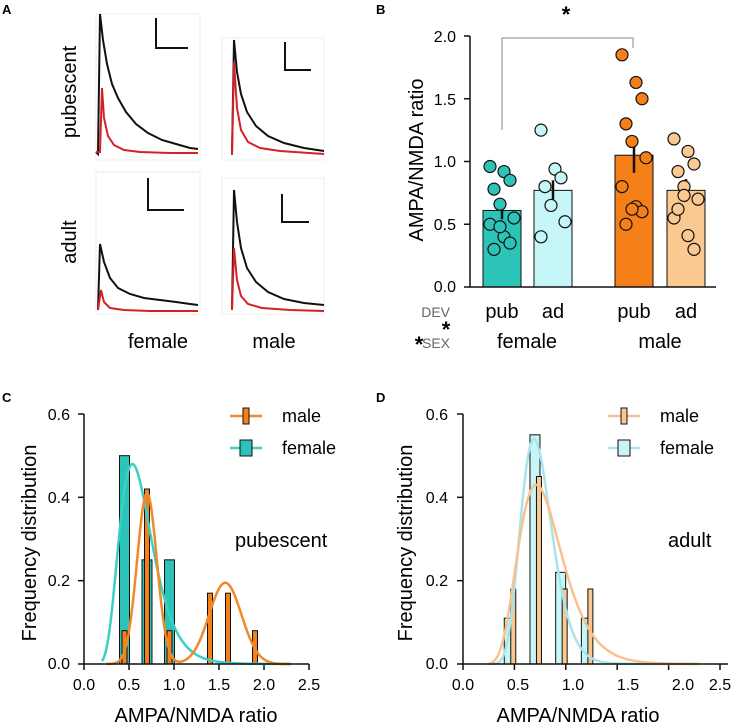  I want to click on d-yticks: 0.0 0.2 0.4 0.6, so click(437, 540).